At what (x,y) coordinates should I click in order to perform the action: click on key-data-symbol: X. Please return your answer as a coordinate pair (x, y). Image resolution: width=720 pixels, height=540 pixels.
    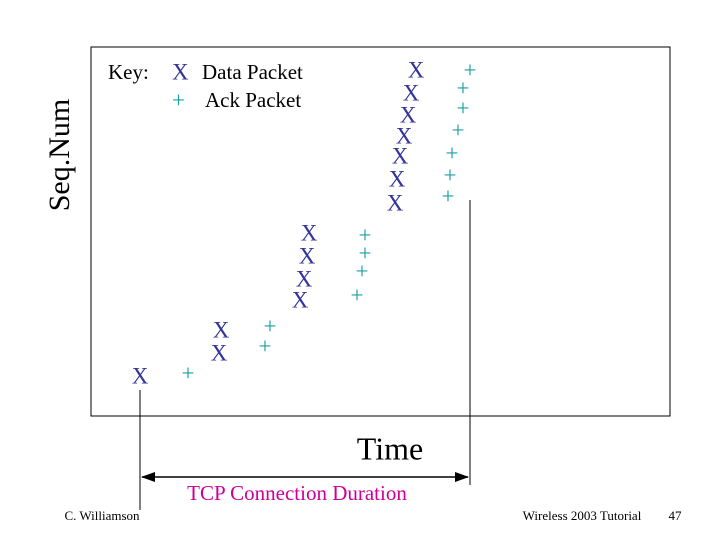
    Looking at the image, I should click on (180, 71).